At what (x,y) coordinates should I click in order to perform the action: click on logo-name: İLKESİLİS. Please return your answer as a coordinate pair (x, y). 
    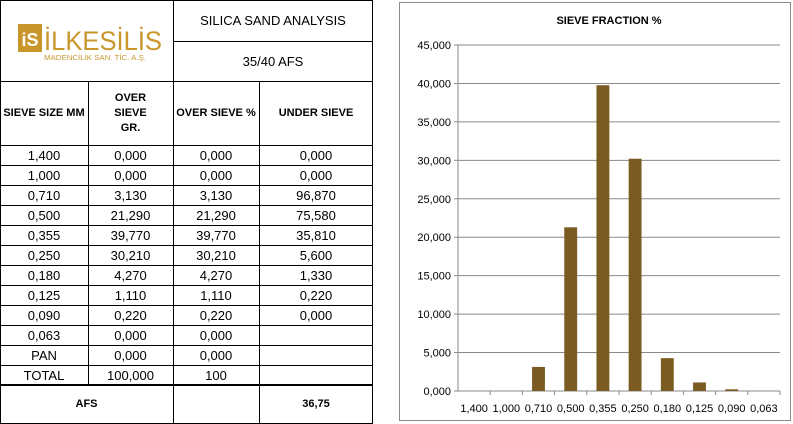
    Looking at the image, I should click on (103, 40).